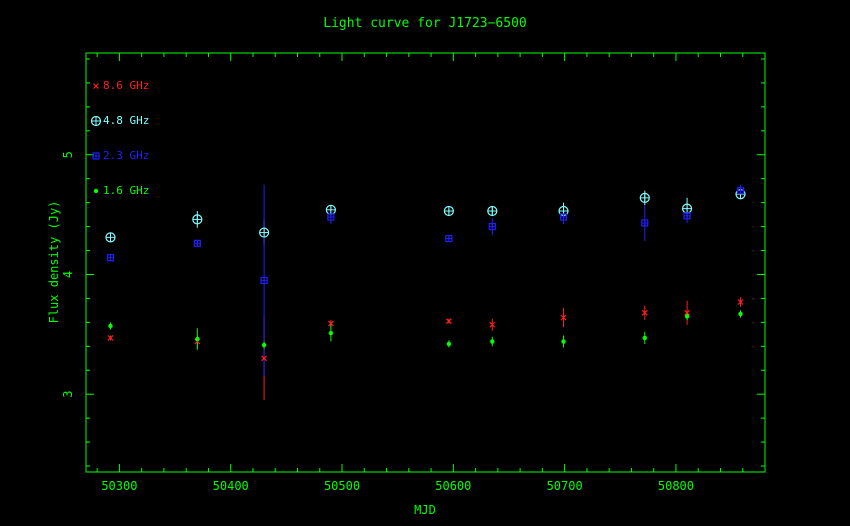 This screenshot has width=850, height=526. Describe the element at coordinates (68, 274) in the screenshot. I see `y-tick-label: 4` at that location.